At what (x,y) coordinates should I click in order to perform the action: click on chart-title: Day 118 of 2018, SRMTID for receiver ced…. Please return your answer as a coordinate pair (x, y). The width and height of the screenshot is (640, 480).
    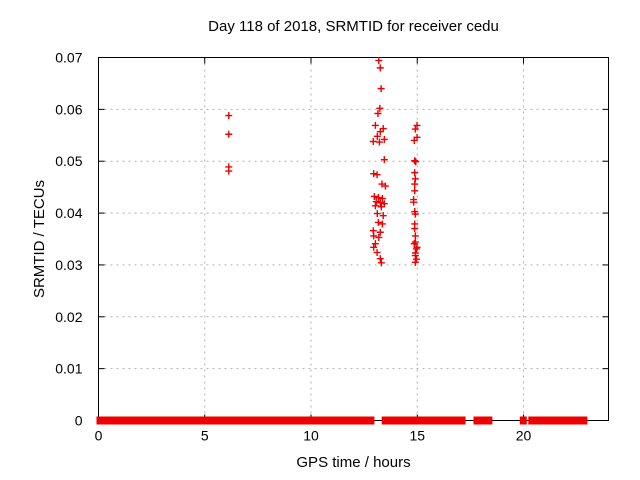
    Looking at the image, I should click on (353, 26).